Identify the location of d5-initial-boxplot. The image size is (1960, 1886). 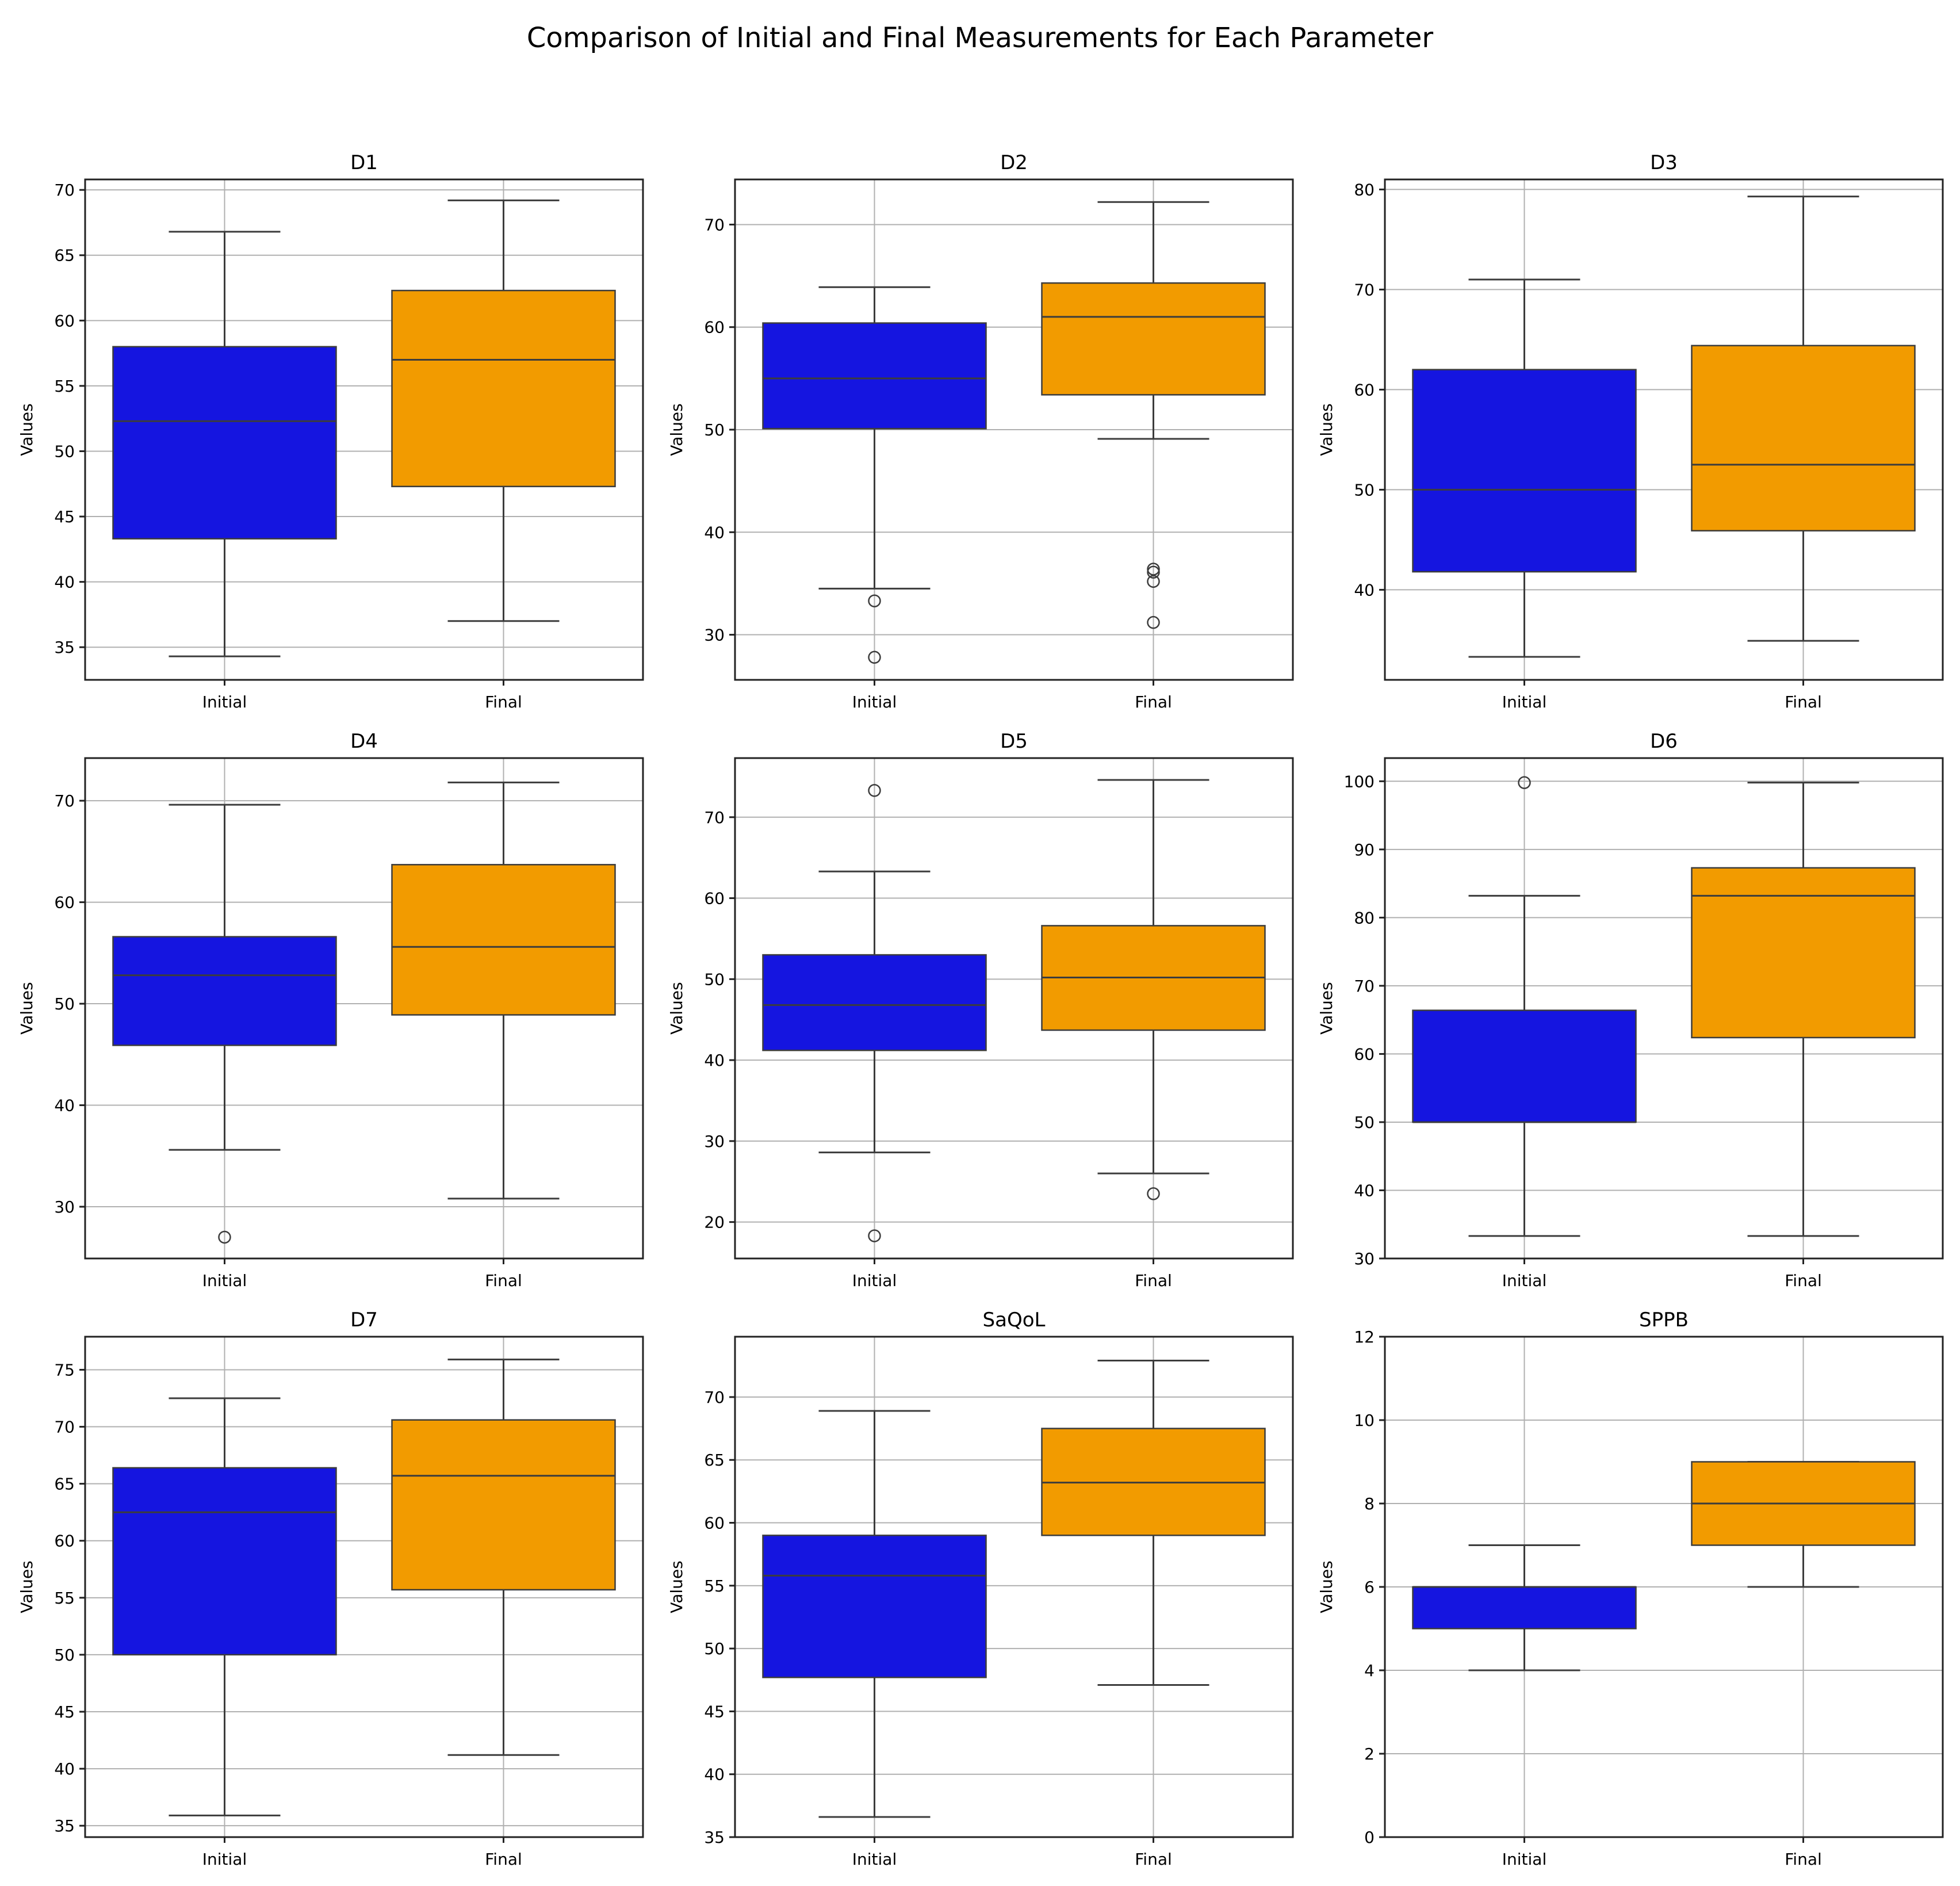
(874, 1013).